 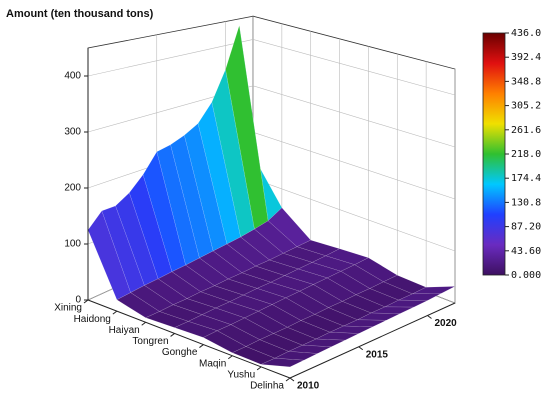 I want to click on colorbar-label: 130.8, so click(x=526, y=202).